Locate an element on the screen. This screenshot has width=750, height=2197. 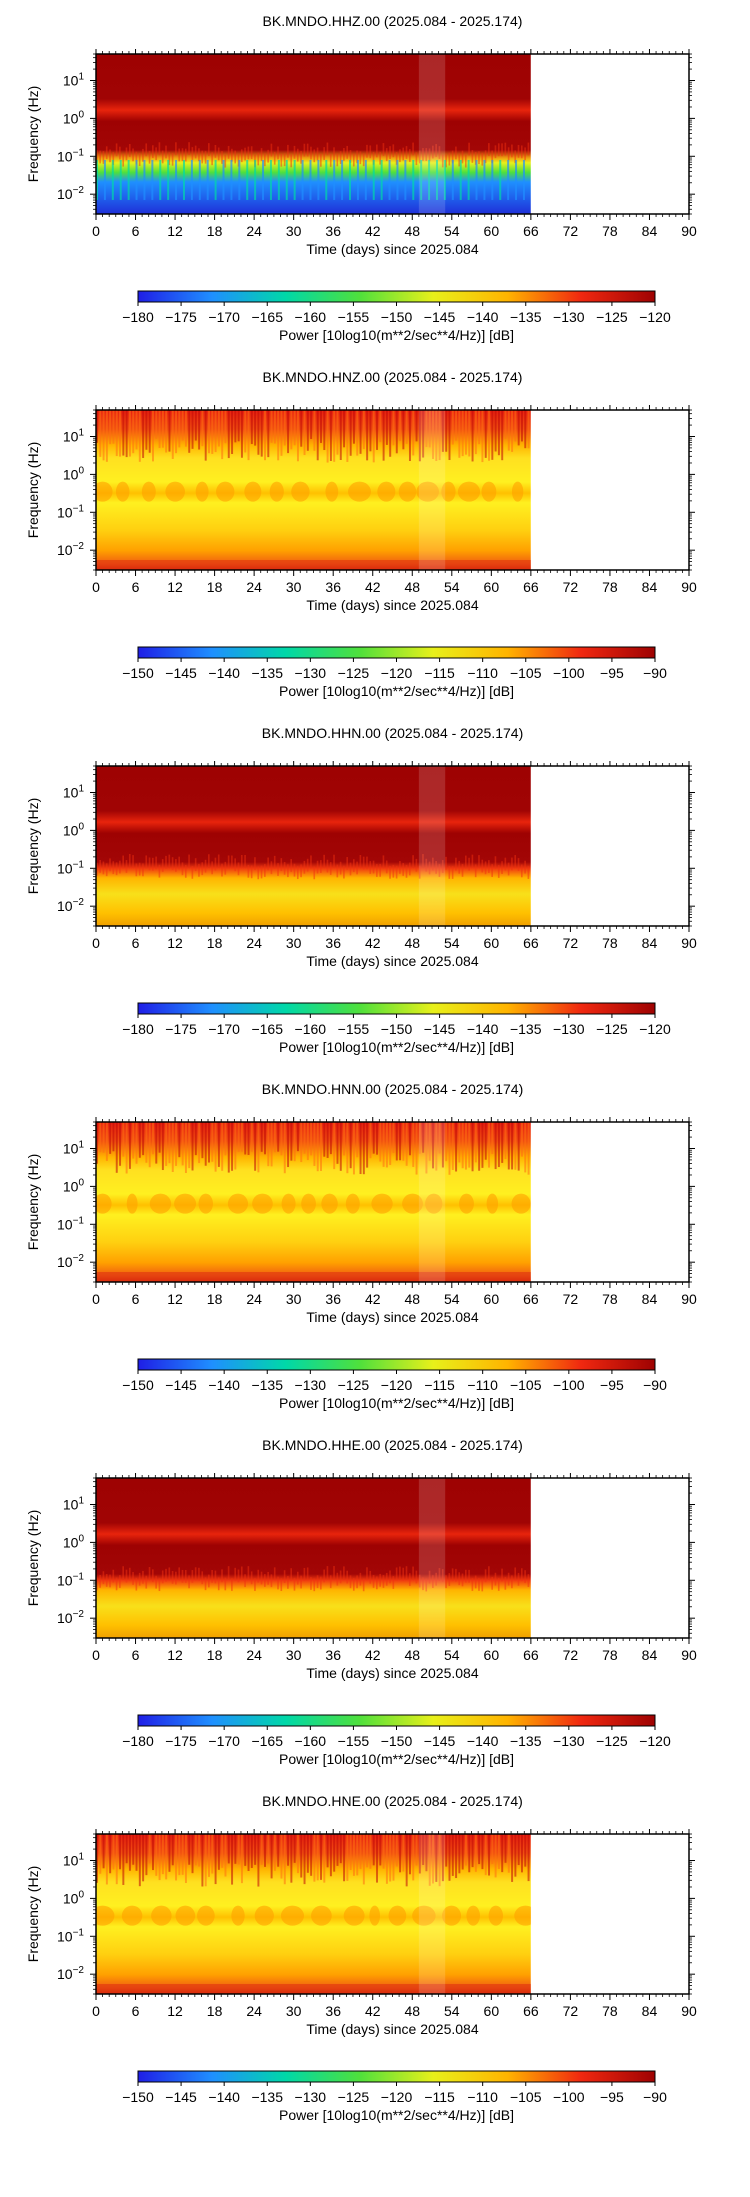
x-tick-label: 84 is located at coordinates (650, 943).